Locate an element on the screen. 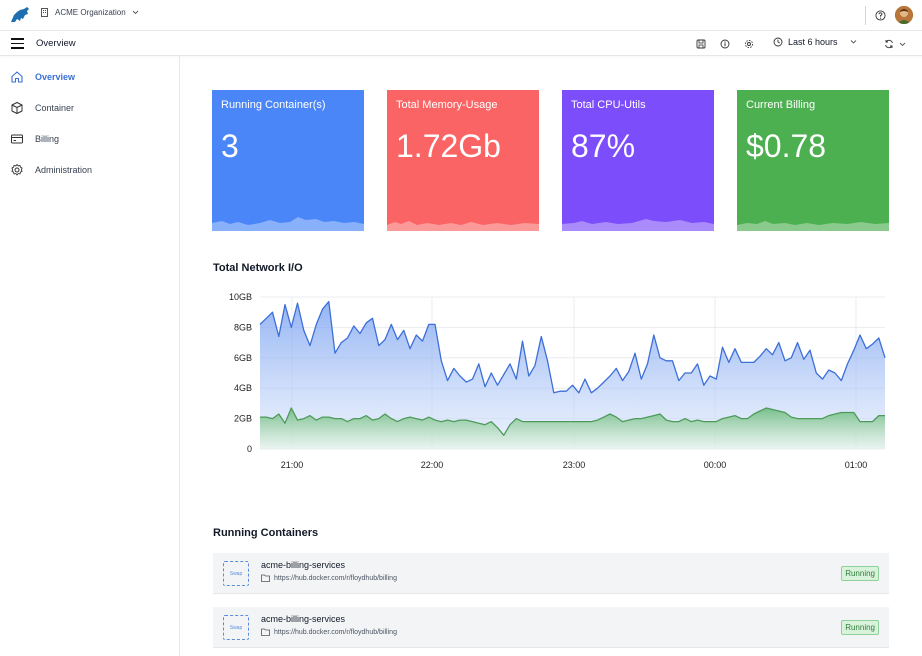  running-containers-title: Running Containers is located at coordinates (266, 533).